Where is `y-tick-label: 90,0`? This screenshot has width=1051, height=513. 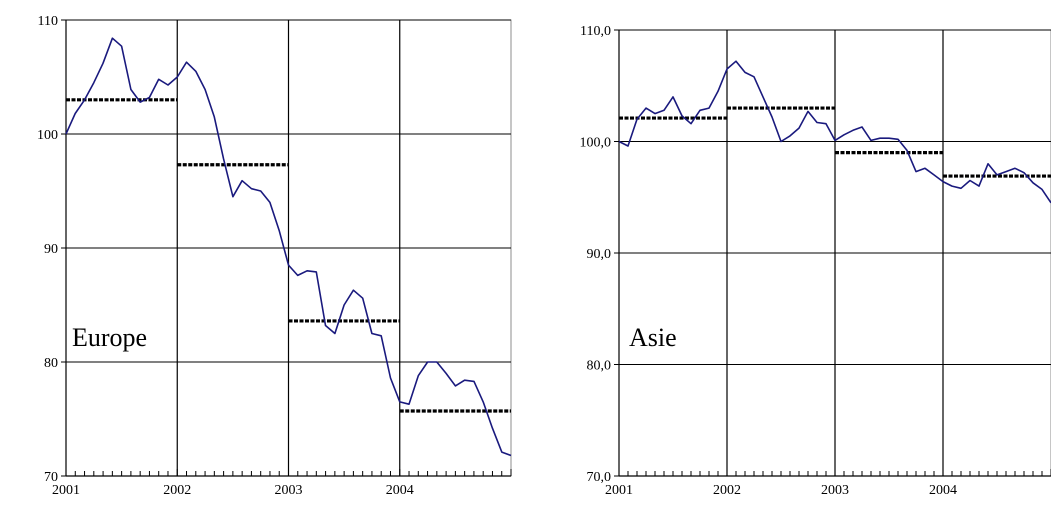 y-tick-label: 90,0 is located at coordinates (599, 254).